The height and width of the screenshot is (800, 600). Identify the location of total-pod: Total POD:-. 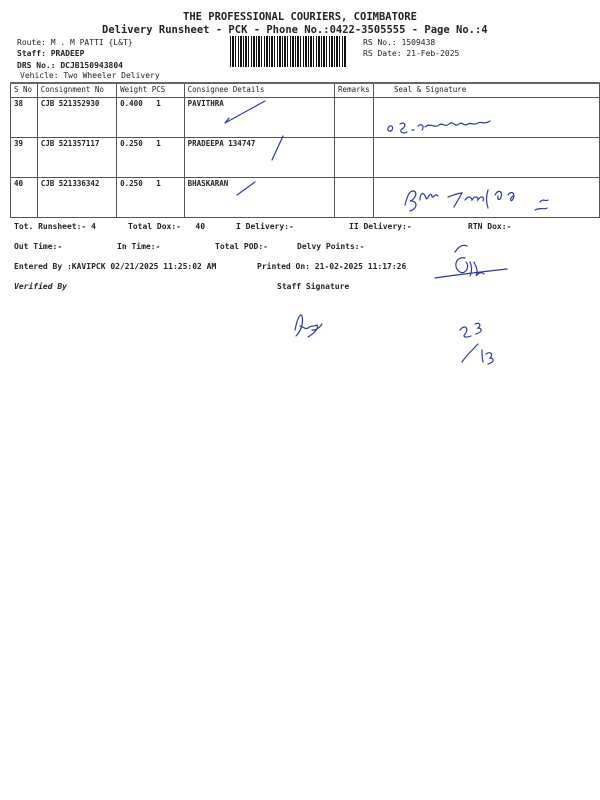
(241, 246).